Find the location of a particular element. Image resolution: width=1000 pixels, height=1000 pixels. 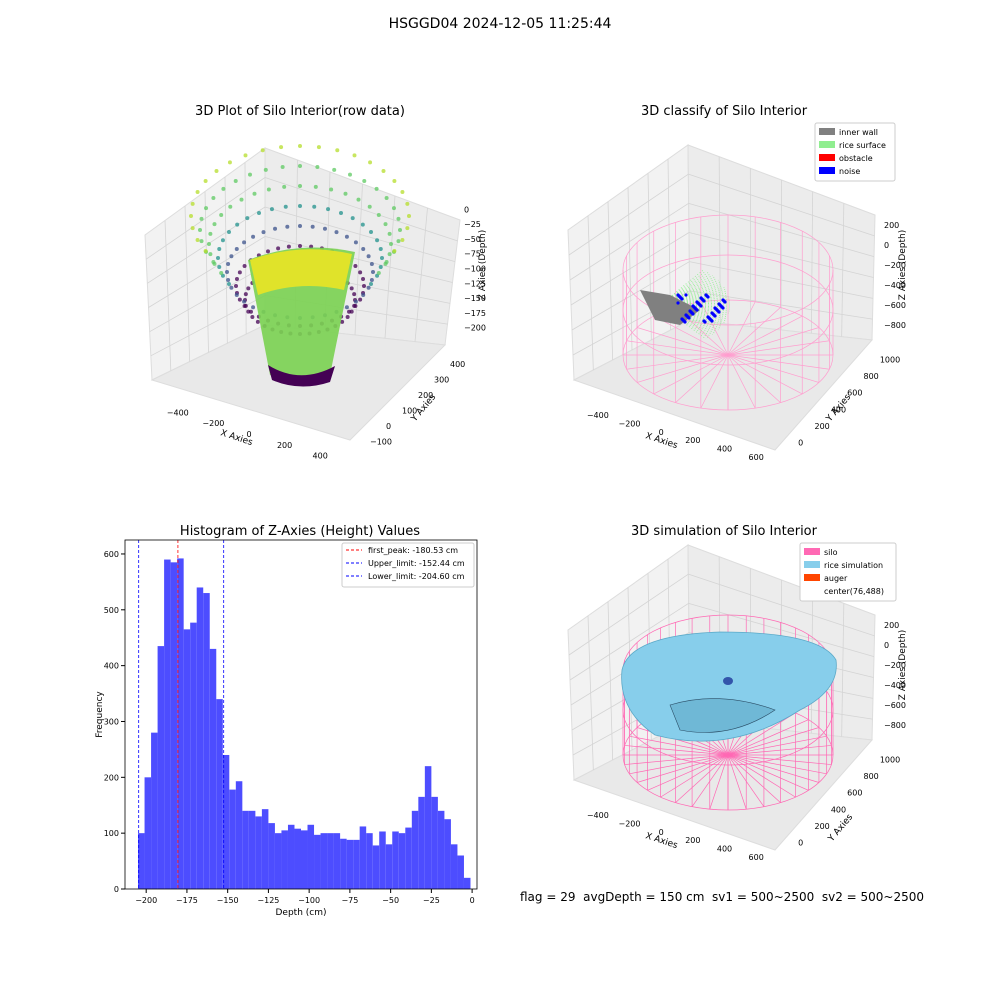

y-tick-label: 600 is located at coordinates (854, 793).